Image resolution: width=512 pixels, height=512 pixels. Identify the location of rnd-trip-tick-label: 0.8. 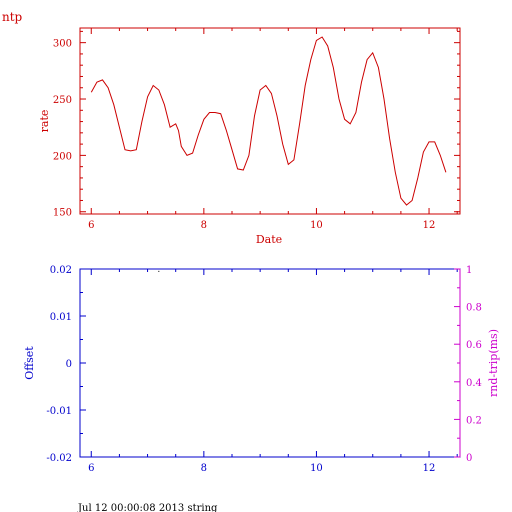
(474, 308).